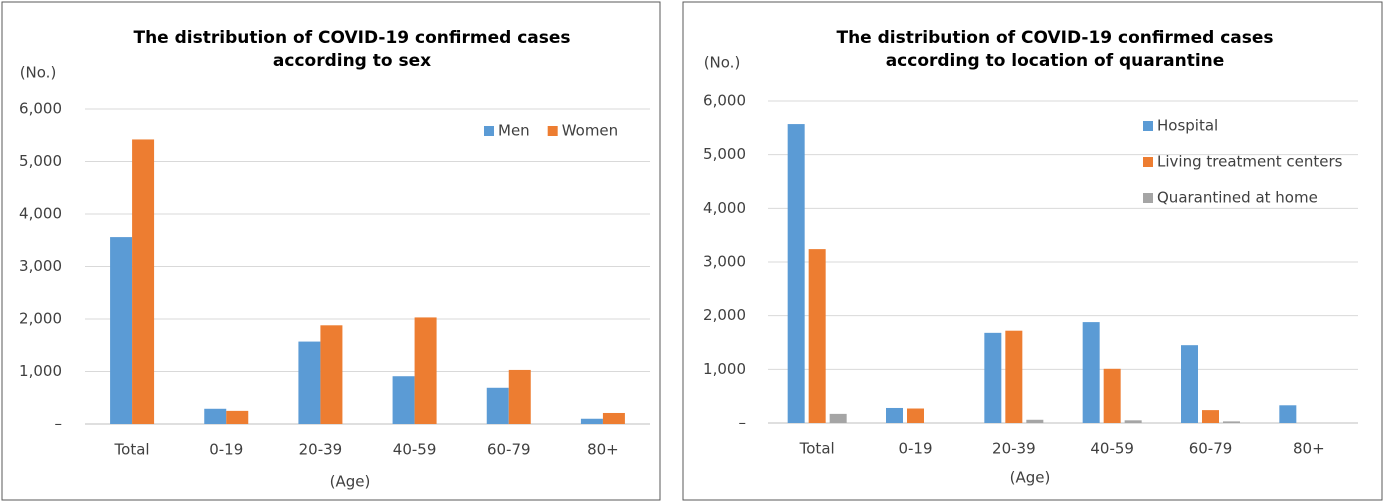 Image resolution: width=1385 pixels, height=503 pixels. I want to click on legend-label: Quarantined at home, so click(1237, 198).